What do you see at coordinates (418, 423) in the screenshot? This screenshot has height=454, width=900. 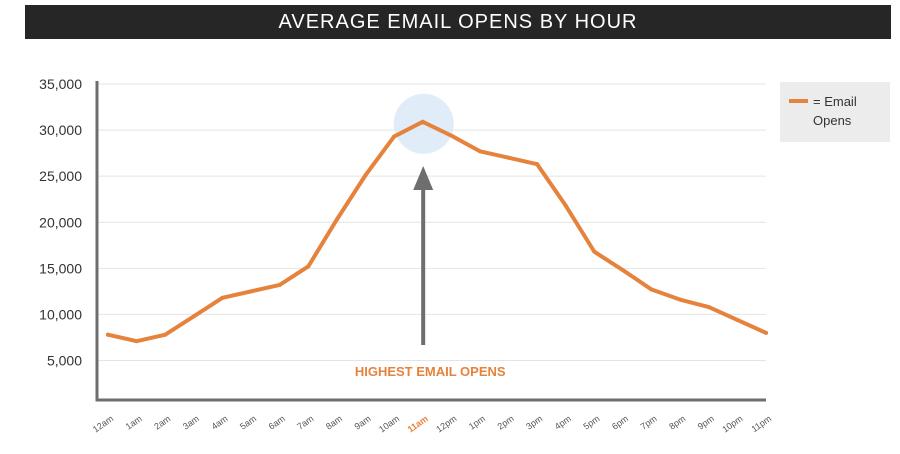 I see `x-tick-label: 11am` at bounding box center [418, 423].